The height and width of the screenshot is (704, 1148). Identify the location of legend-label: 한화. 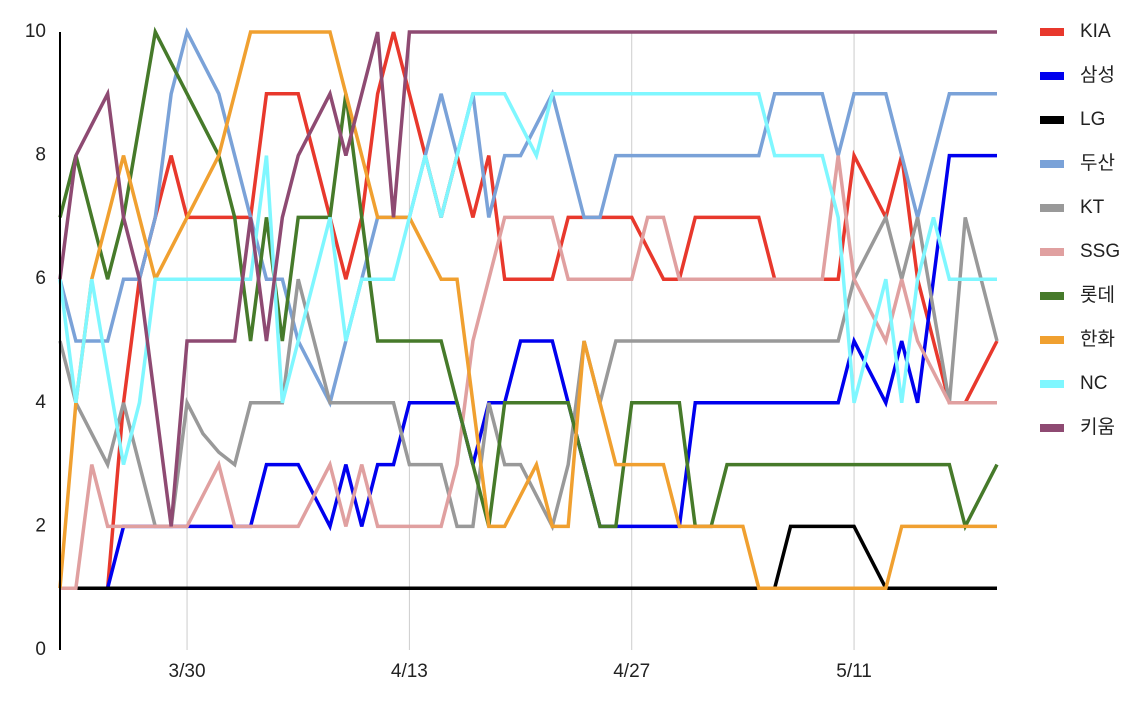
(1097, 339).